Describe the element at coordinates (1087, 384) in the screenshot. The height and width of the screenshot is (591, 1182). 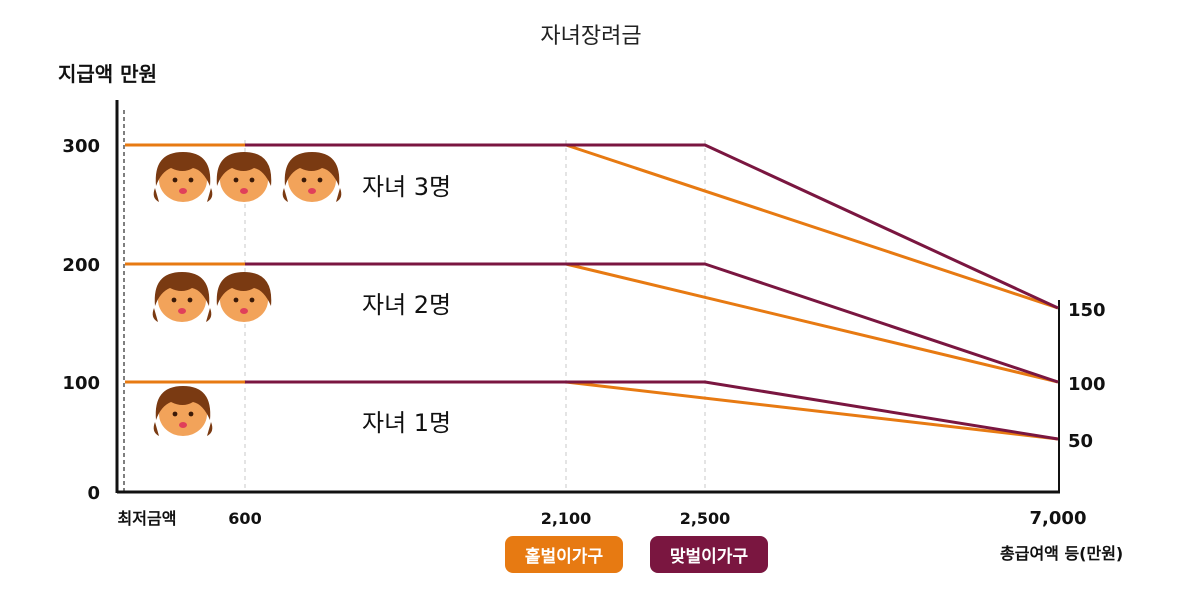
I see `right-tick-label: 100` at that location.